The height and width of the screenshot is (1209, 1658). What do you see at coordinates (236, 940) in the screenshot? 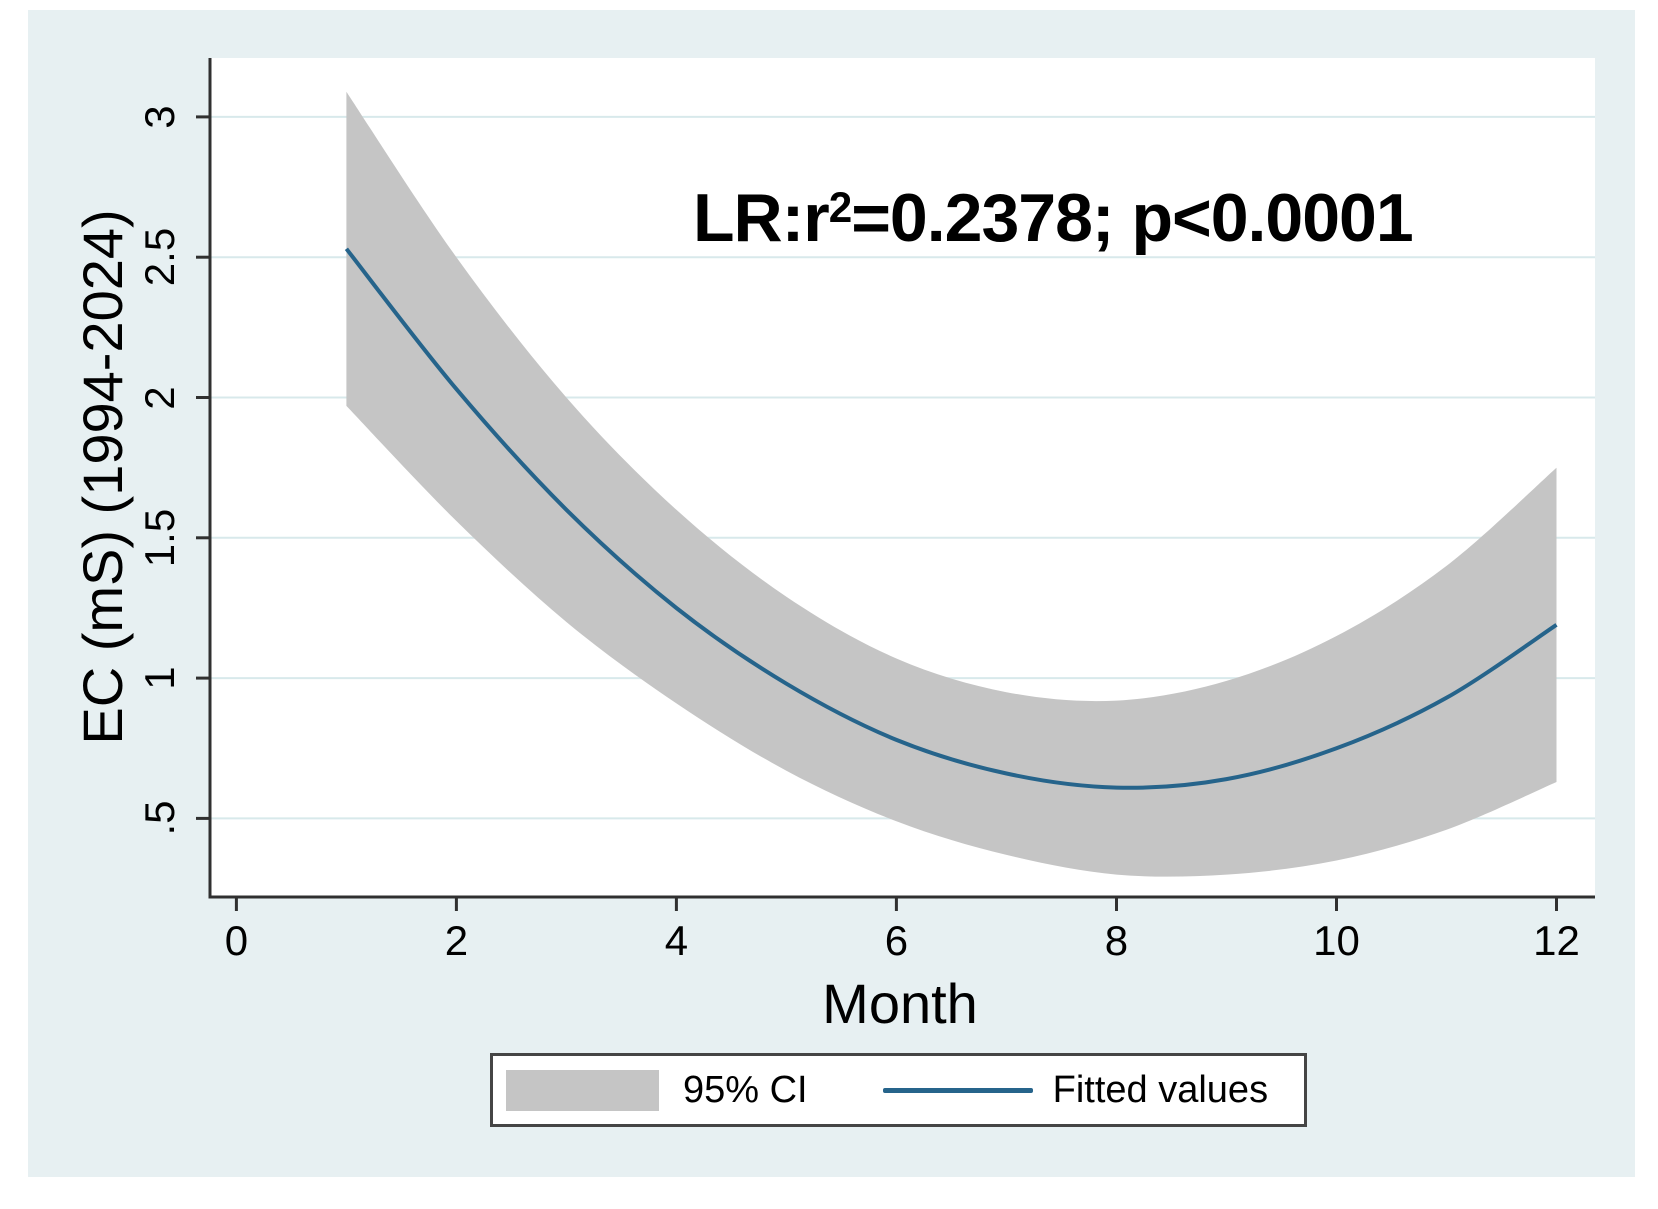
I see `x-tick-label: 0` at bounding box center [236, 940].